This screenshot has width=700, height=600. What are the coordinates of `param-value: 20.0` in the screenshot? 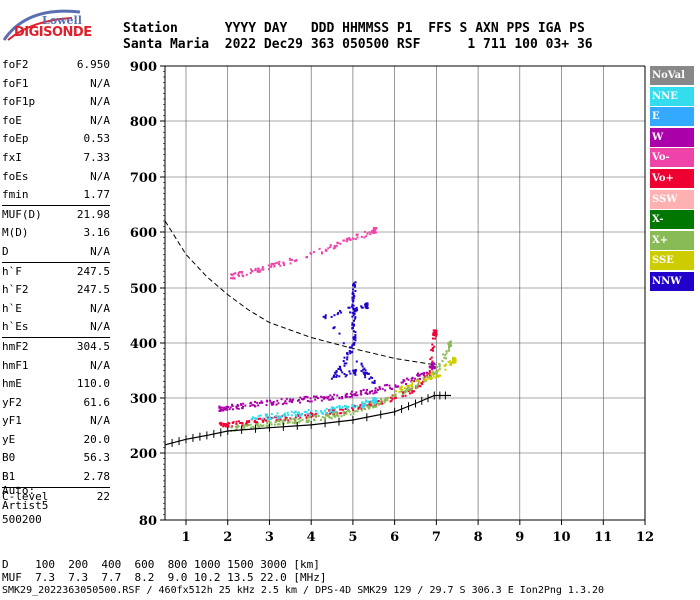 It's located at (97, 439).